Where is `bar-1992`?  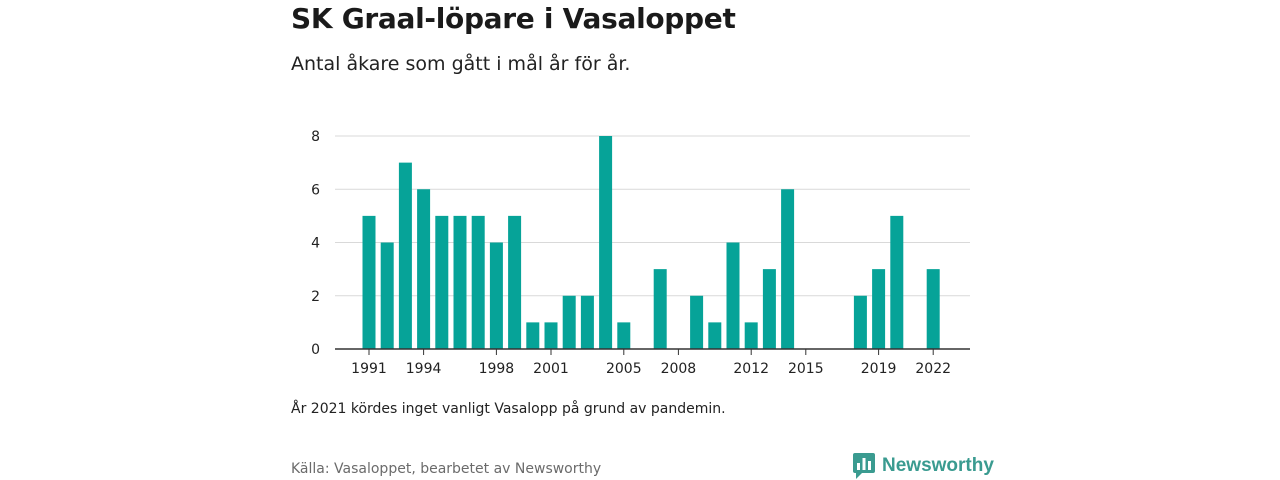 bar-1992 is located at coordinates (387, 295).